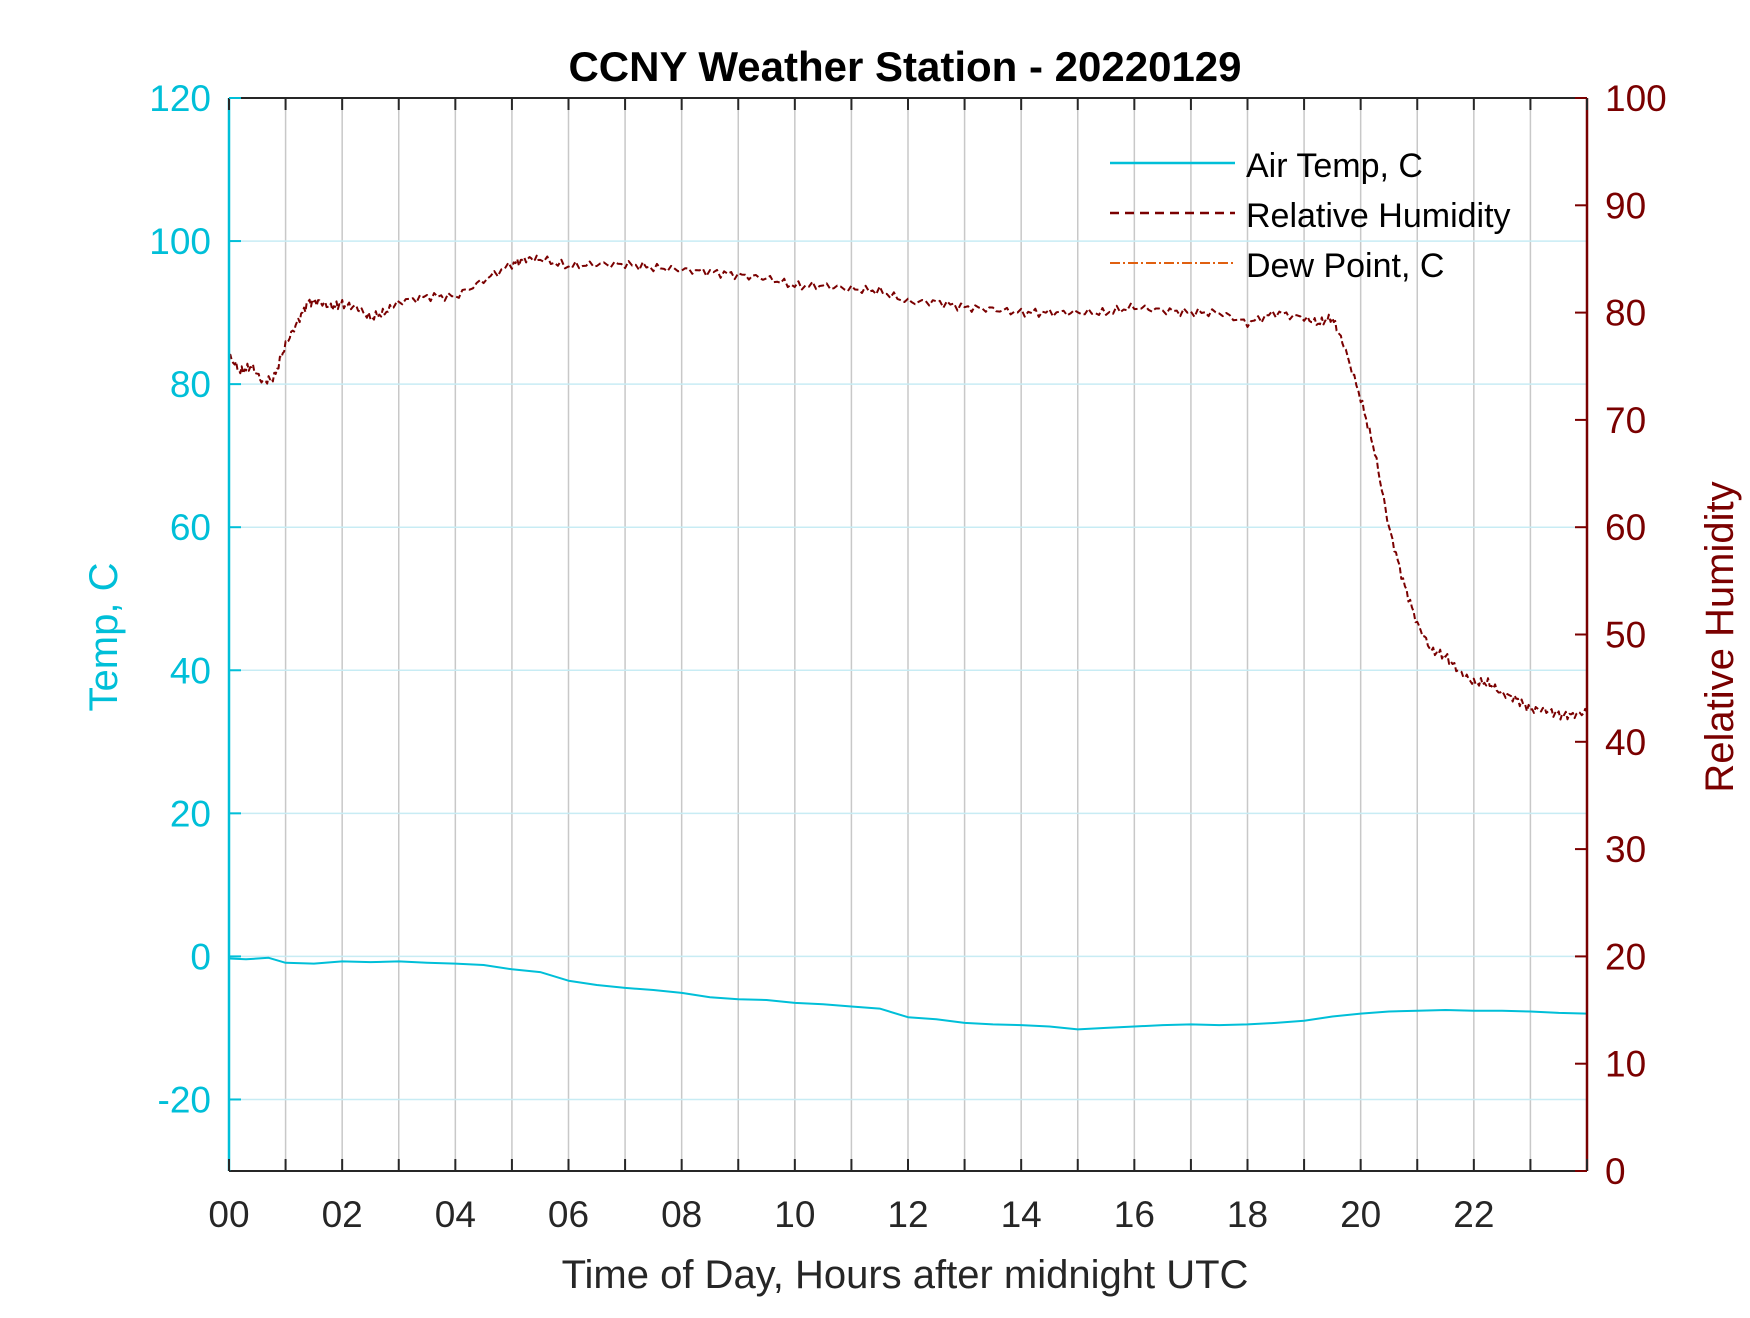  Describe the element at coordinates (905, 1275) in the screenshot. I see `x-axis-label: Time of Day, Hours after midnight UTC` at that location.